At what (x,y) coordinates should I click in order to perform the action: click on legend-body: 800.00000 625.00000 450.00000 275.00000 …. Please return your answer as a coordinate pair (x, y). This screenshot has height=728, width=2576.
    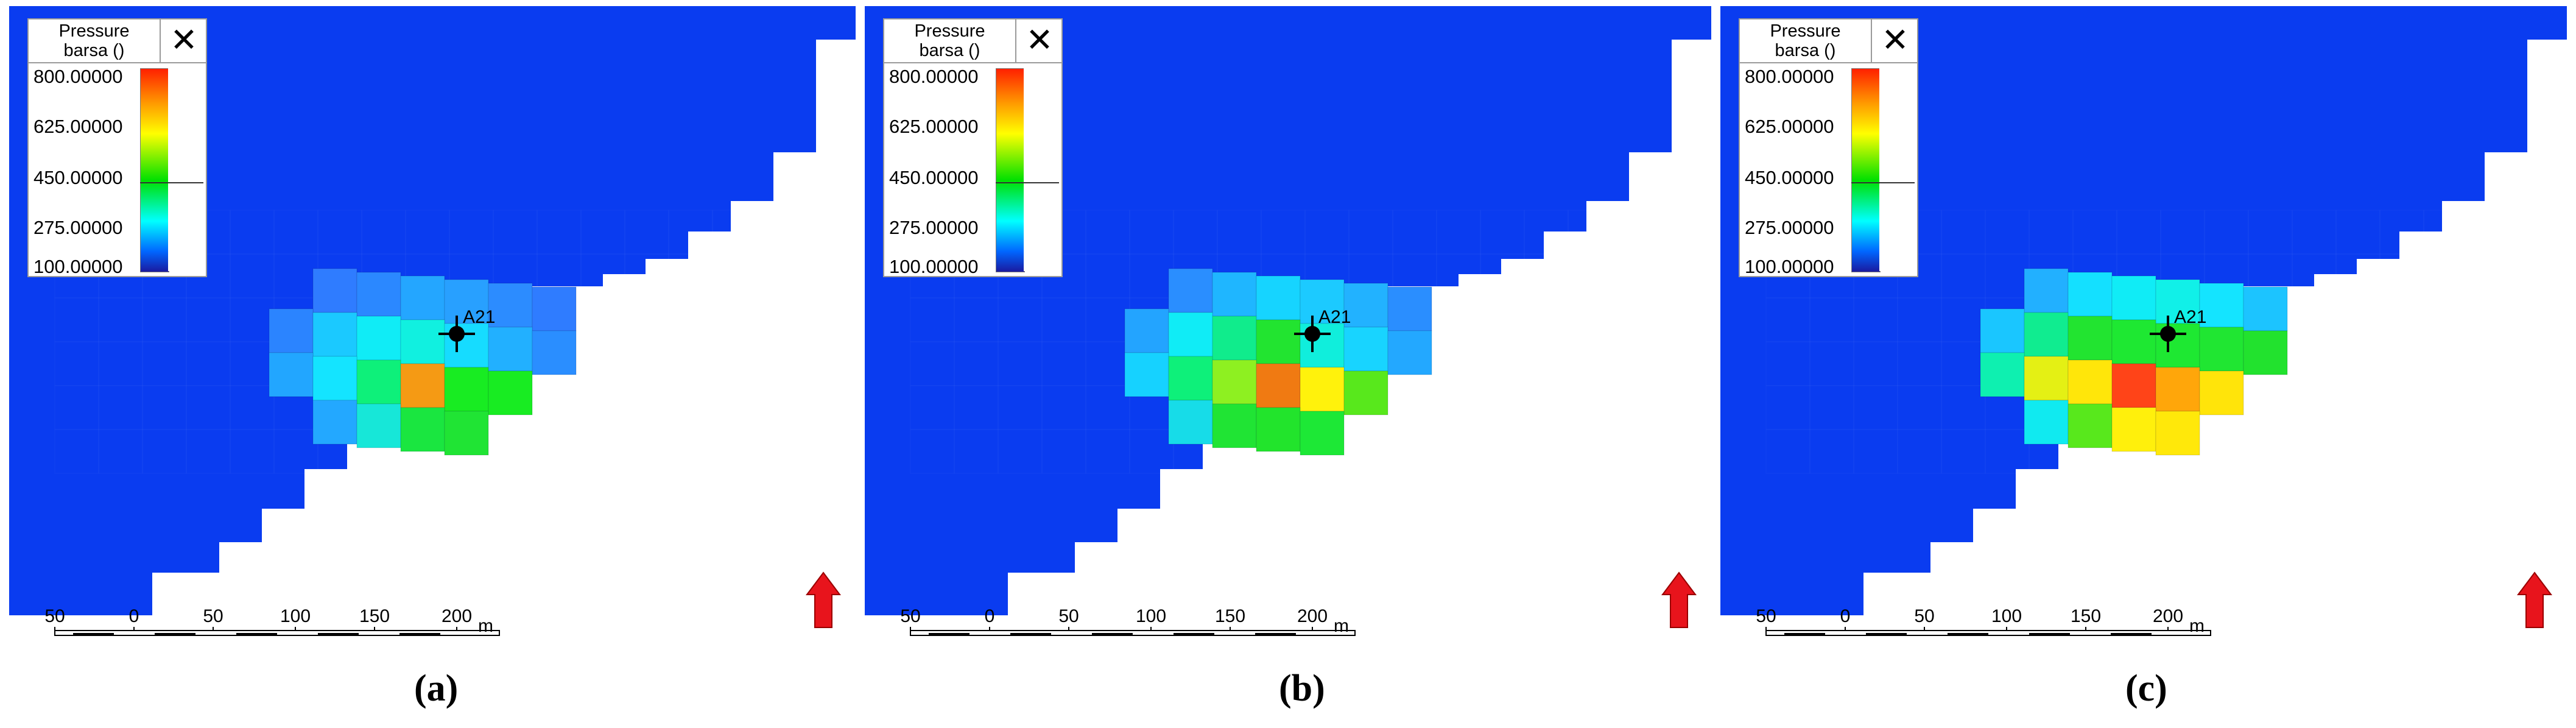
    Looking at the image, I should click on (972, 169).